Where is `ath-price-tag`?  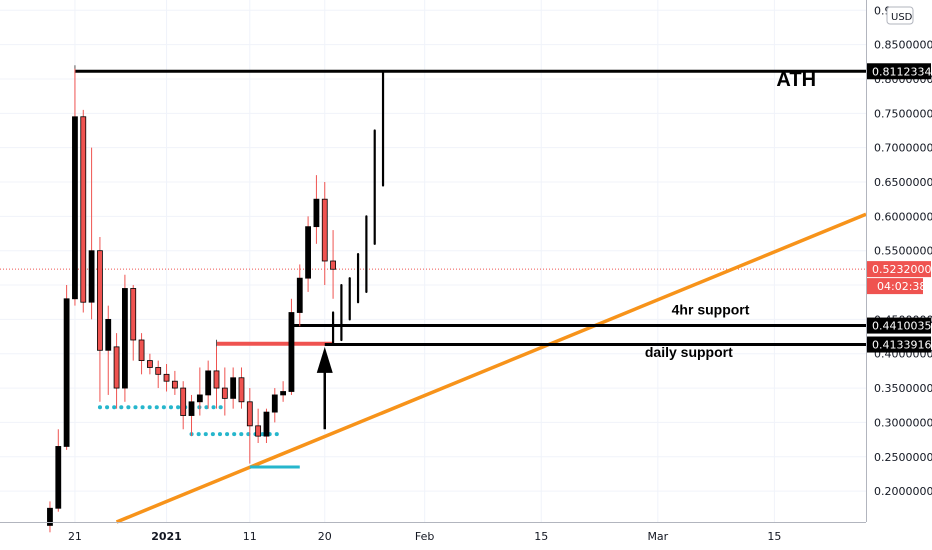 ath-price-tag is located at coordinates (899, 71).